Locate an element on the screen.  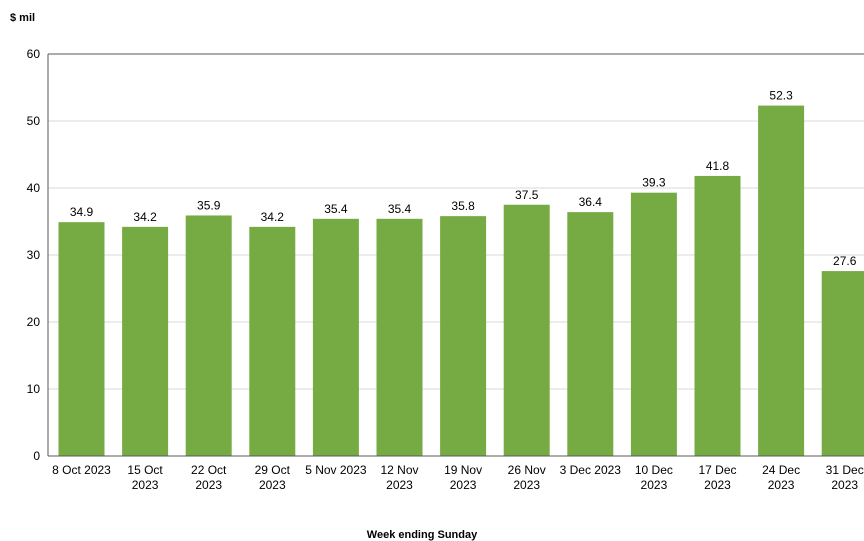
data-label: 27.6 is located at coordinates (845, 261).